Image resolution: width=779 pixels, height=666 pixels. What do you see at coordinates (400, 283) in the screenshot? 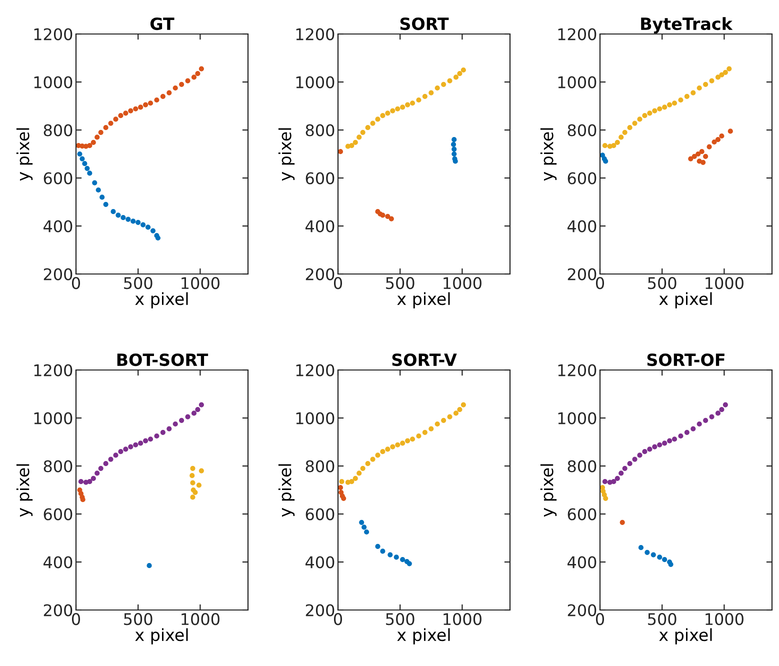
I see `x-tick-label: 500` at bounding box center [400, 283].